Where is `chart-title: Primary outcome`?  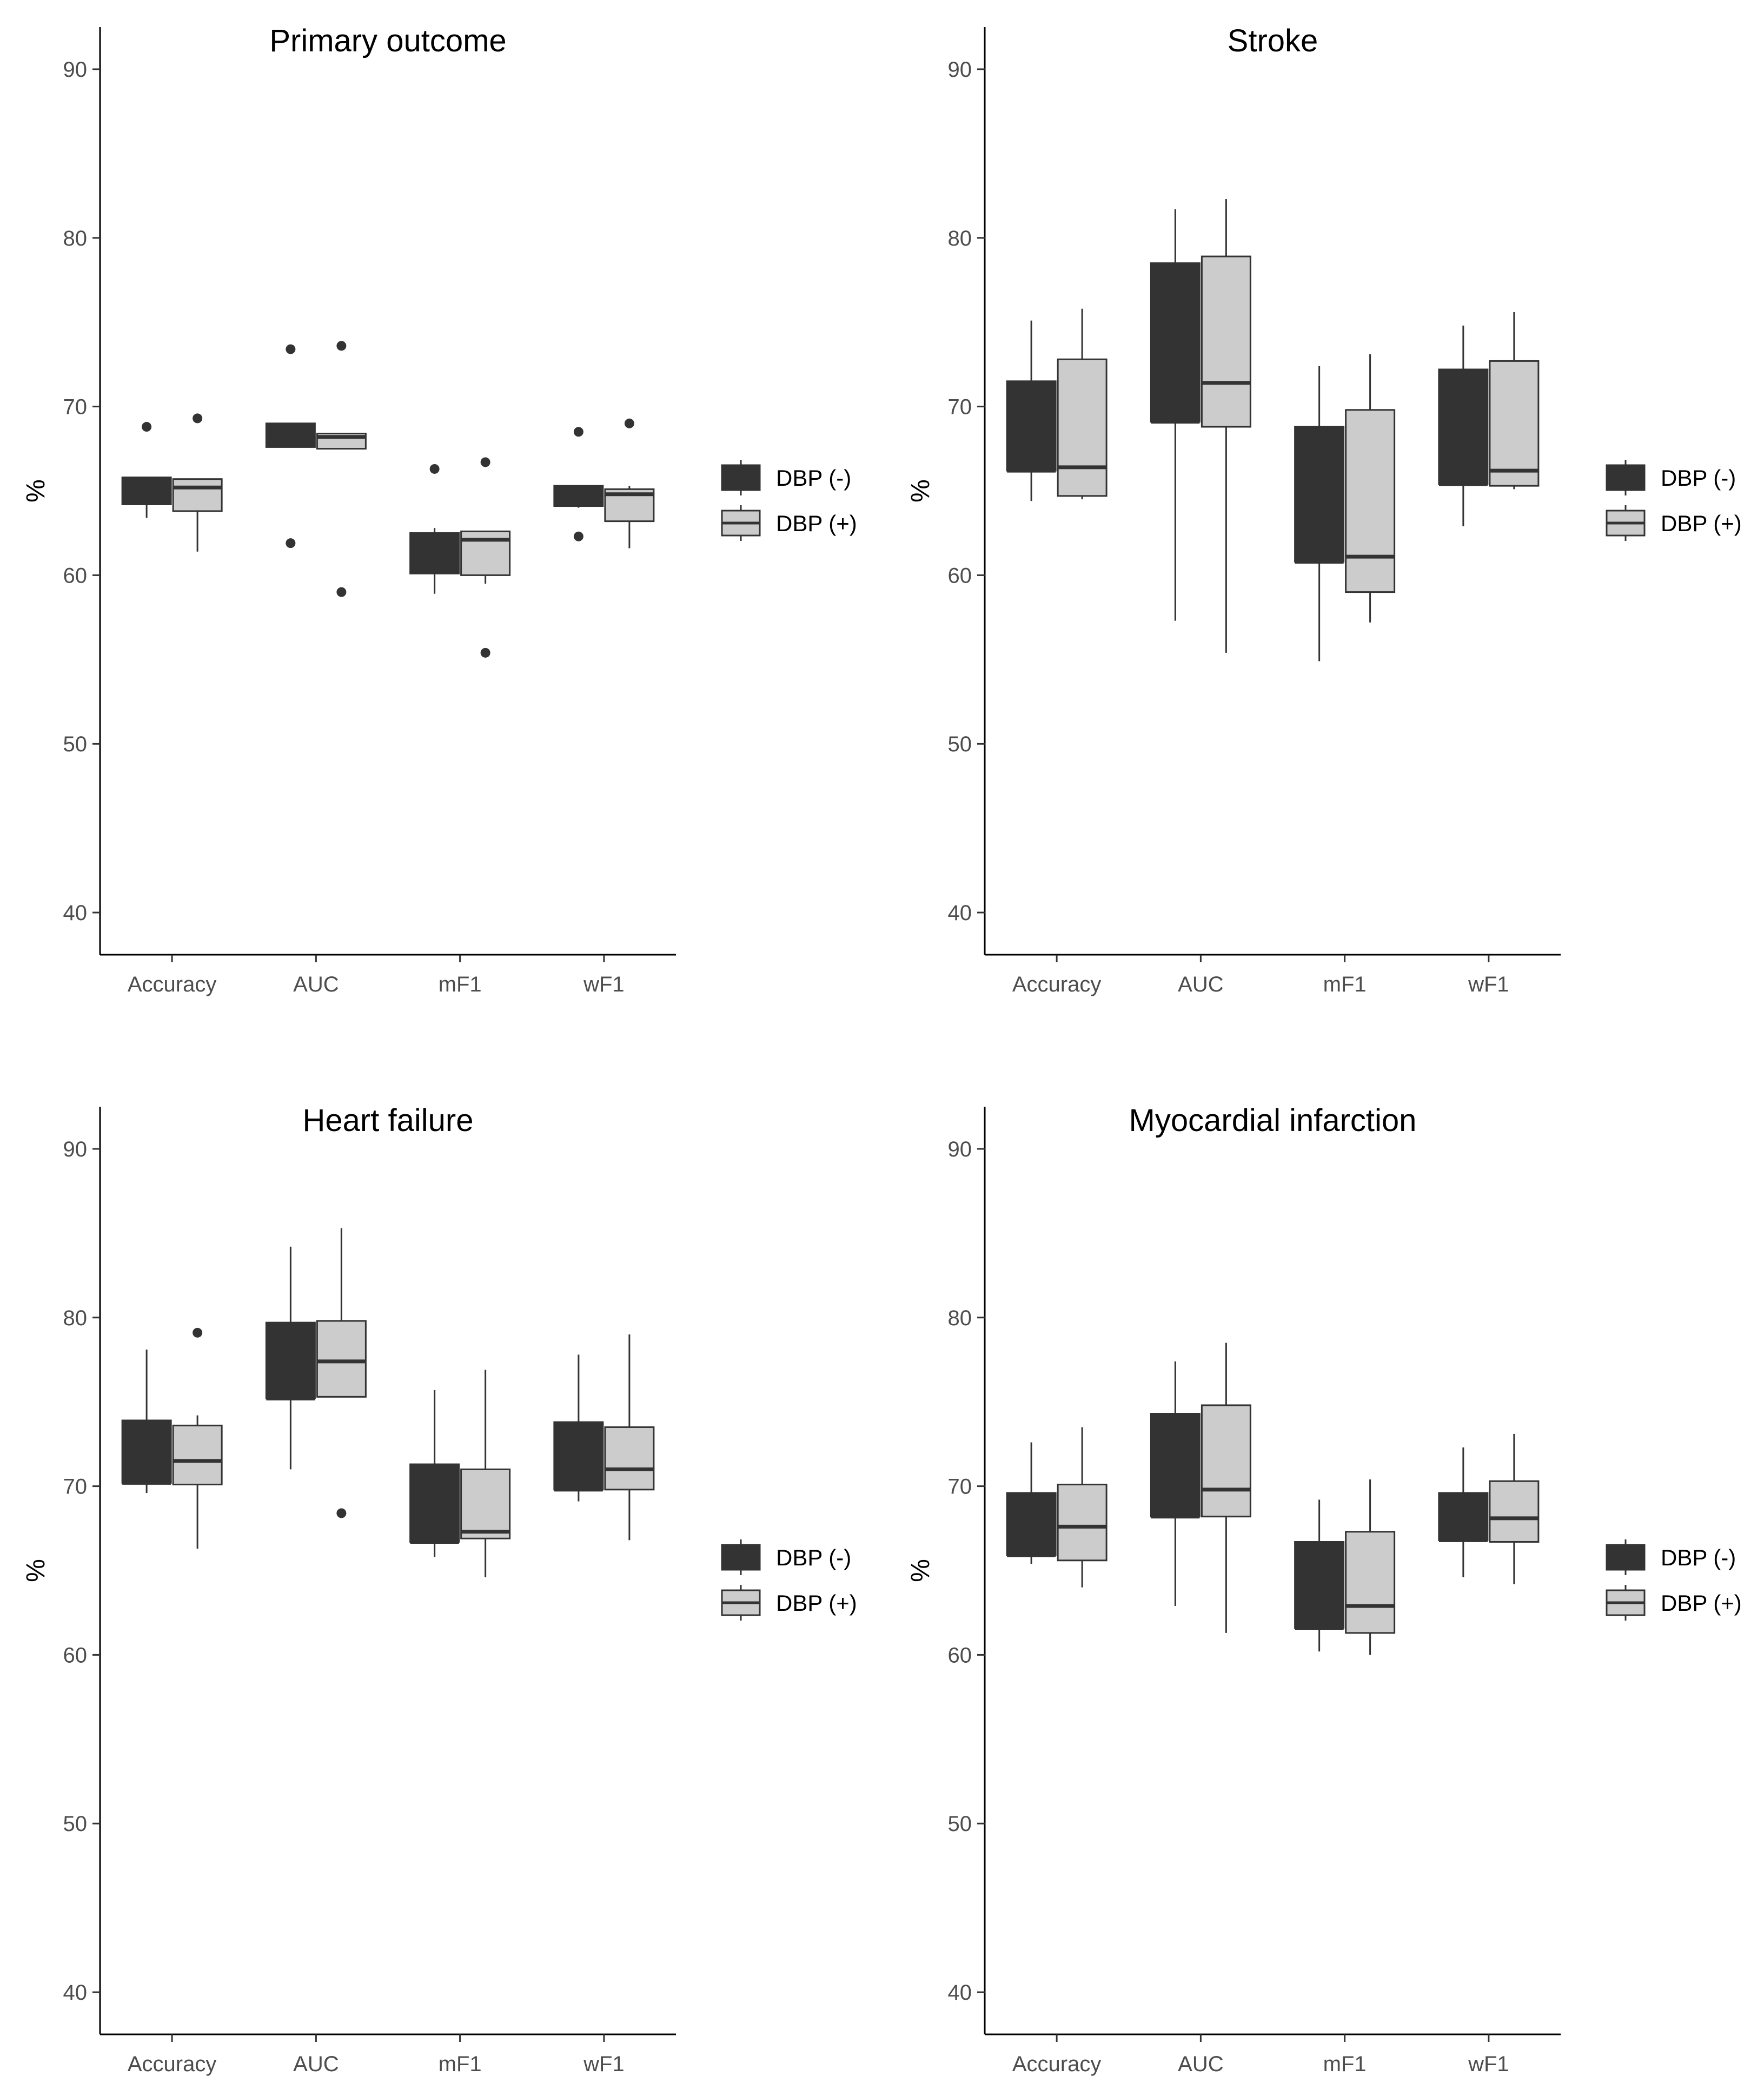 chart-title: Primary outcome is located at coordinates (388, 40).